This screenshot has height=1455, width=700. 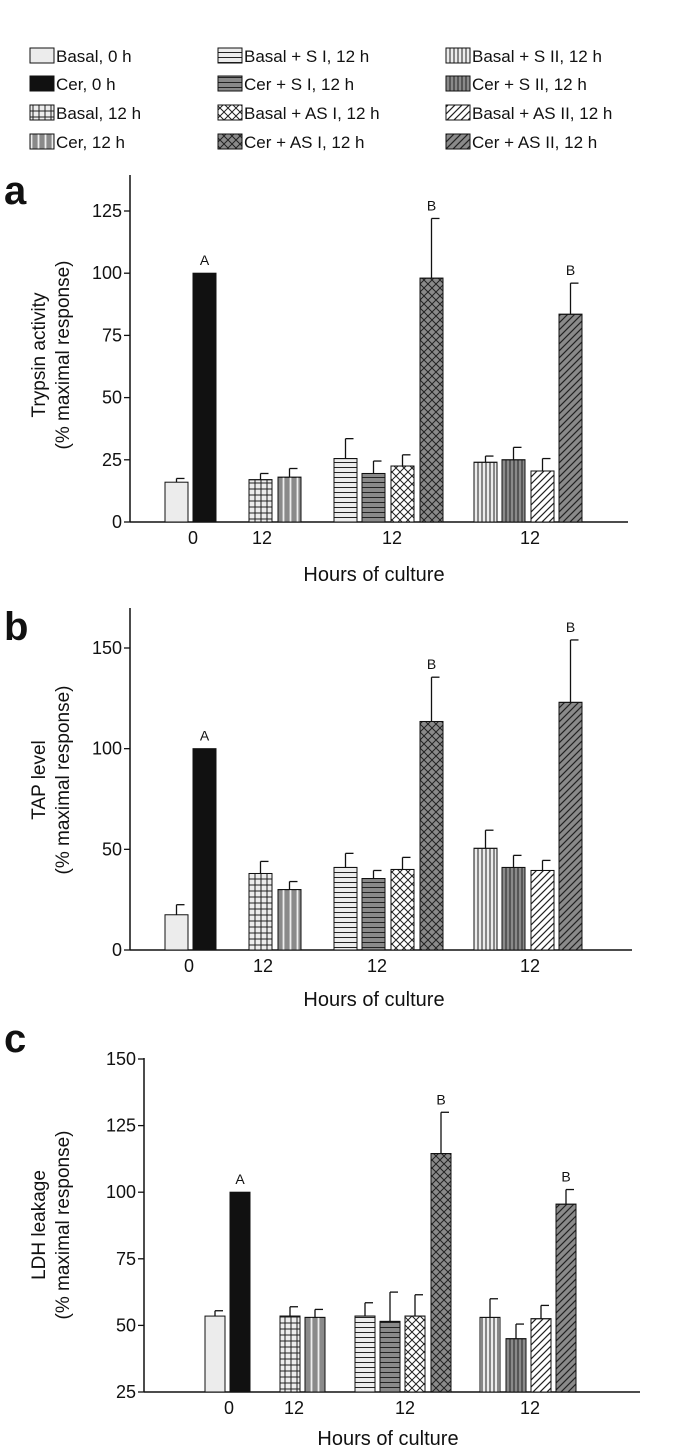 What do you see at coordinates (112, 460) in the screenshot?
I see `y-tick-label: 25` at bounding box center [112, 460].